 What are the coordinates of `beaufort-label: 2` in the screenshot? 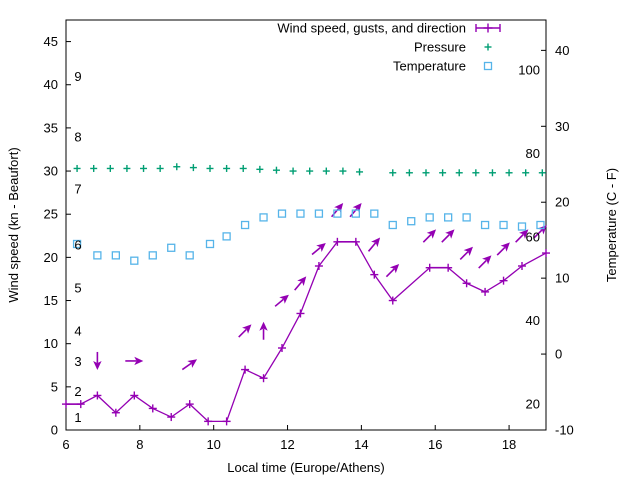 It's located at (77, 391).